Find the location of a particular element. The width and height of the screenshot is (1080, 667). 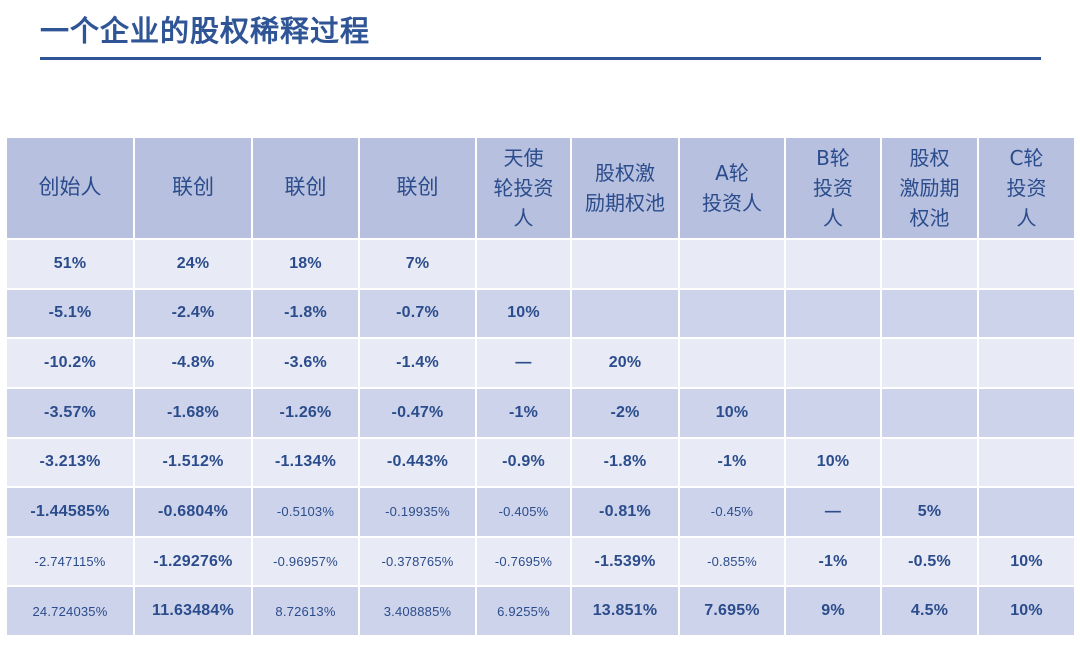

table-cell: -2.747115% is located at coordinates (70, 561).